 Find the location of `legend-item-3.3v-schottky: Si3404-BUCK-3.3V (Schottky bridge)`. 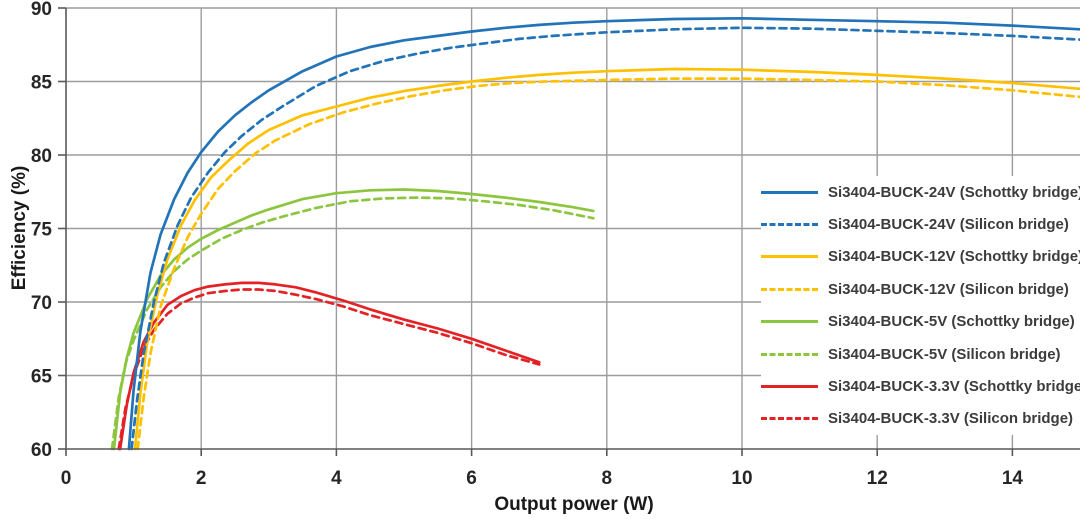

legend-item-3.3v-schottky: Si3404-BUCK-3.3V (Schottky bridge) is located at coordinates (920, 386).